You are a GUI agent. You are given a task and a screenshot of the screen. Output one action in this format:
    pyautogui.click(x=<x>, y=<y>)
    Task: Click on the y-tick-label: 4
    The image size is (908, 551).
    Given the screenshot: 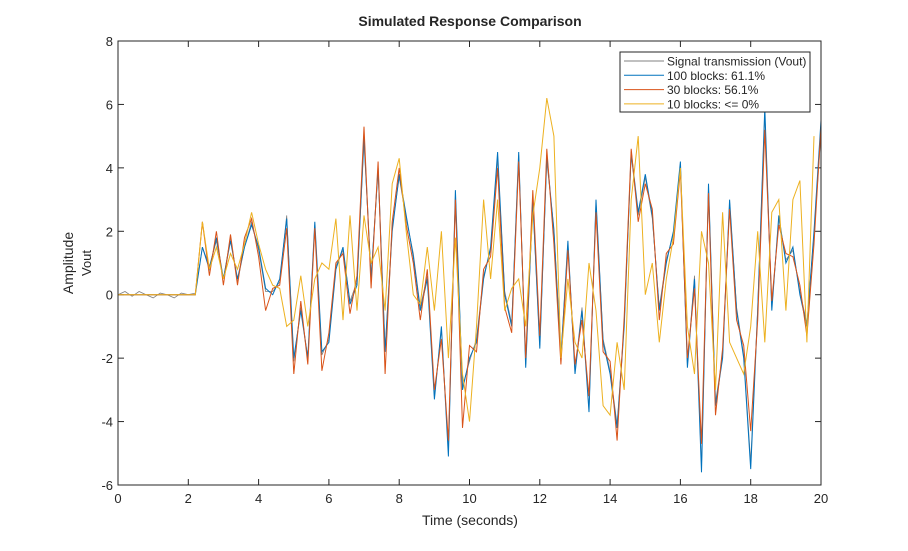 What is the action you would take?
    pyautogui.click(x=109, y=168)
    